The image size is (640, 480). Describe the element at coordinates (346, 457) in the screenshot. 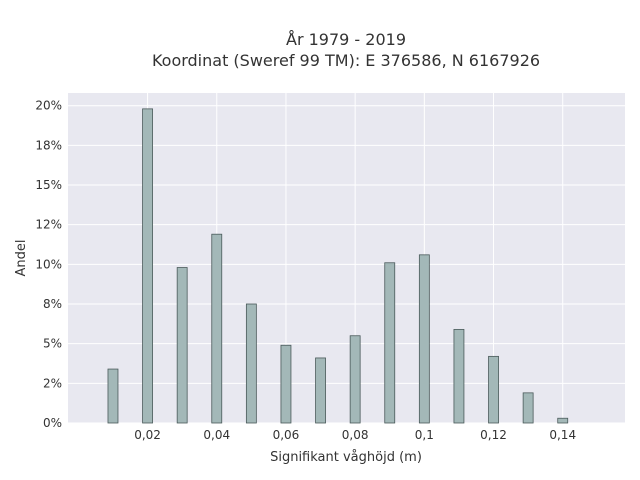

I see `x-axis-label: Signifikant våghöjd (m)` at that location.